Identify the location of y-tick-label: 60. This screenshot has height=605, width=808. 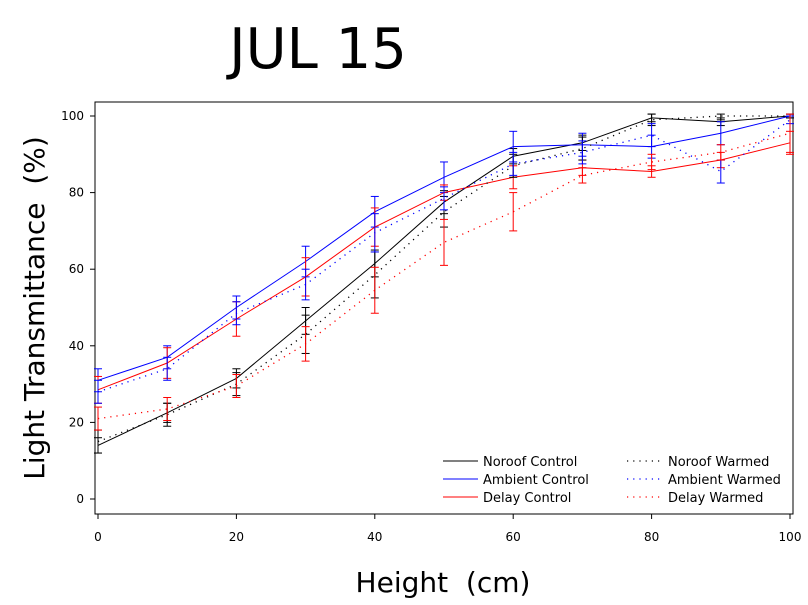
(76, 269).